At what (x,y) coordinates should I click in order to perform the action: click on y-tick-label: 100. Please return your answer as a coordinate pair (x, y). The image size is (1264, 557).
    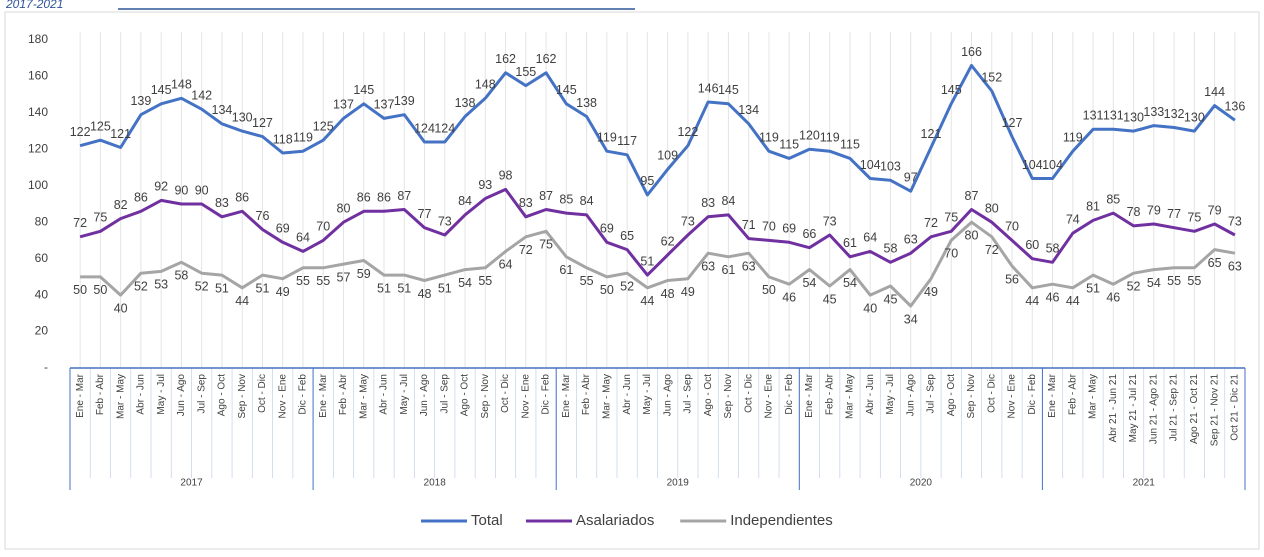
    Looking at the image, I should click on (38, 185).